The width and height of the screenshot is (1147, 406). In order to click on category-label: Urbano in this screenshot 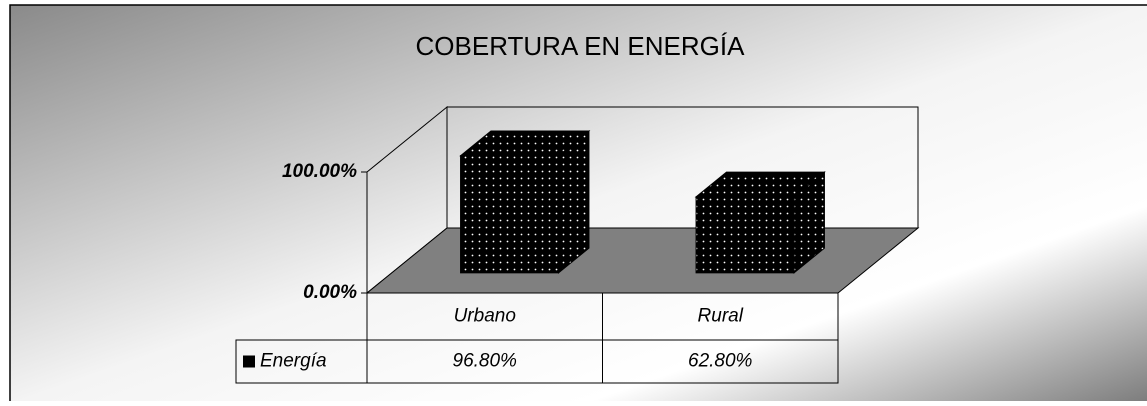, I will do `click(485, 316)`.